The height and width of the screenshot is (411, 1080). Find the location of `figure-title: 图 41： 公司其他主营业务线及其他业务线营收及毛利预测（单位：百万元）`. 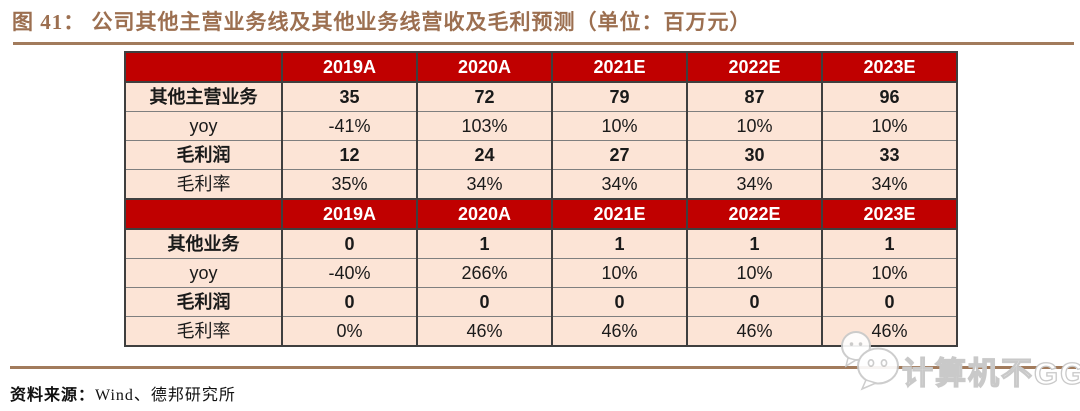

figure-title: 图 41： 公司其他主营业务线及其他业务线营收及毛利预测（单位：百万元） is located at coordinates (382, 22).